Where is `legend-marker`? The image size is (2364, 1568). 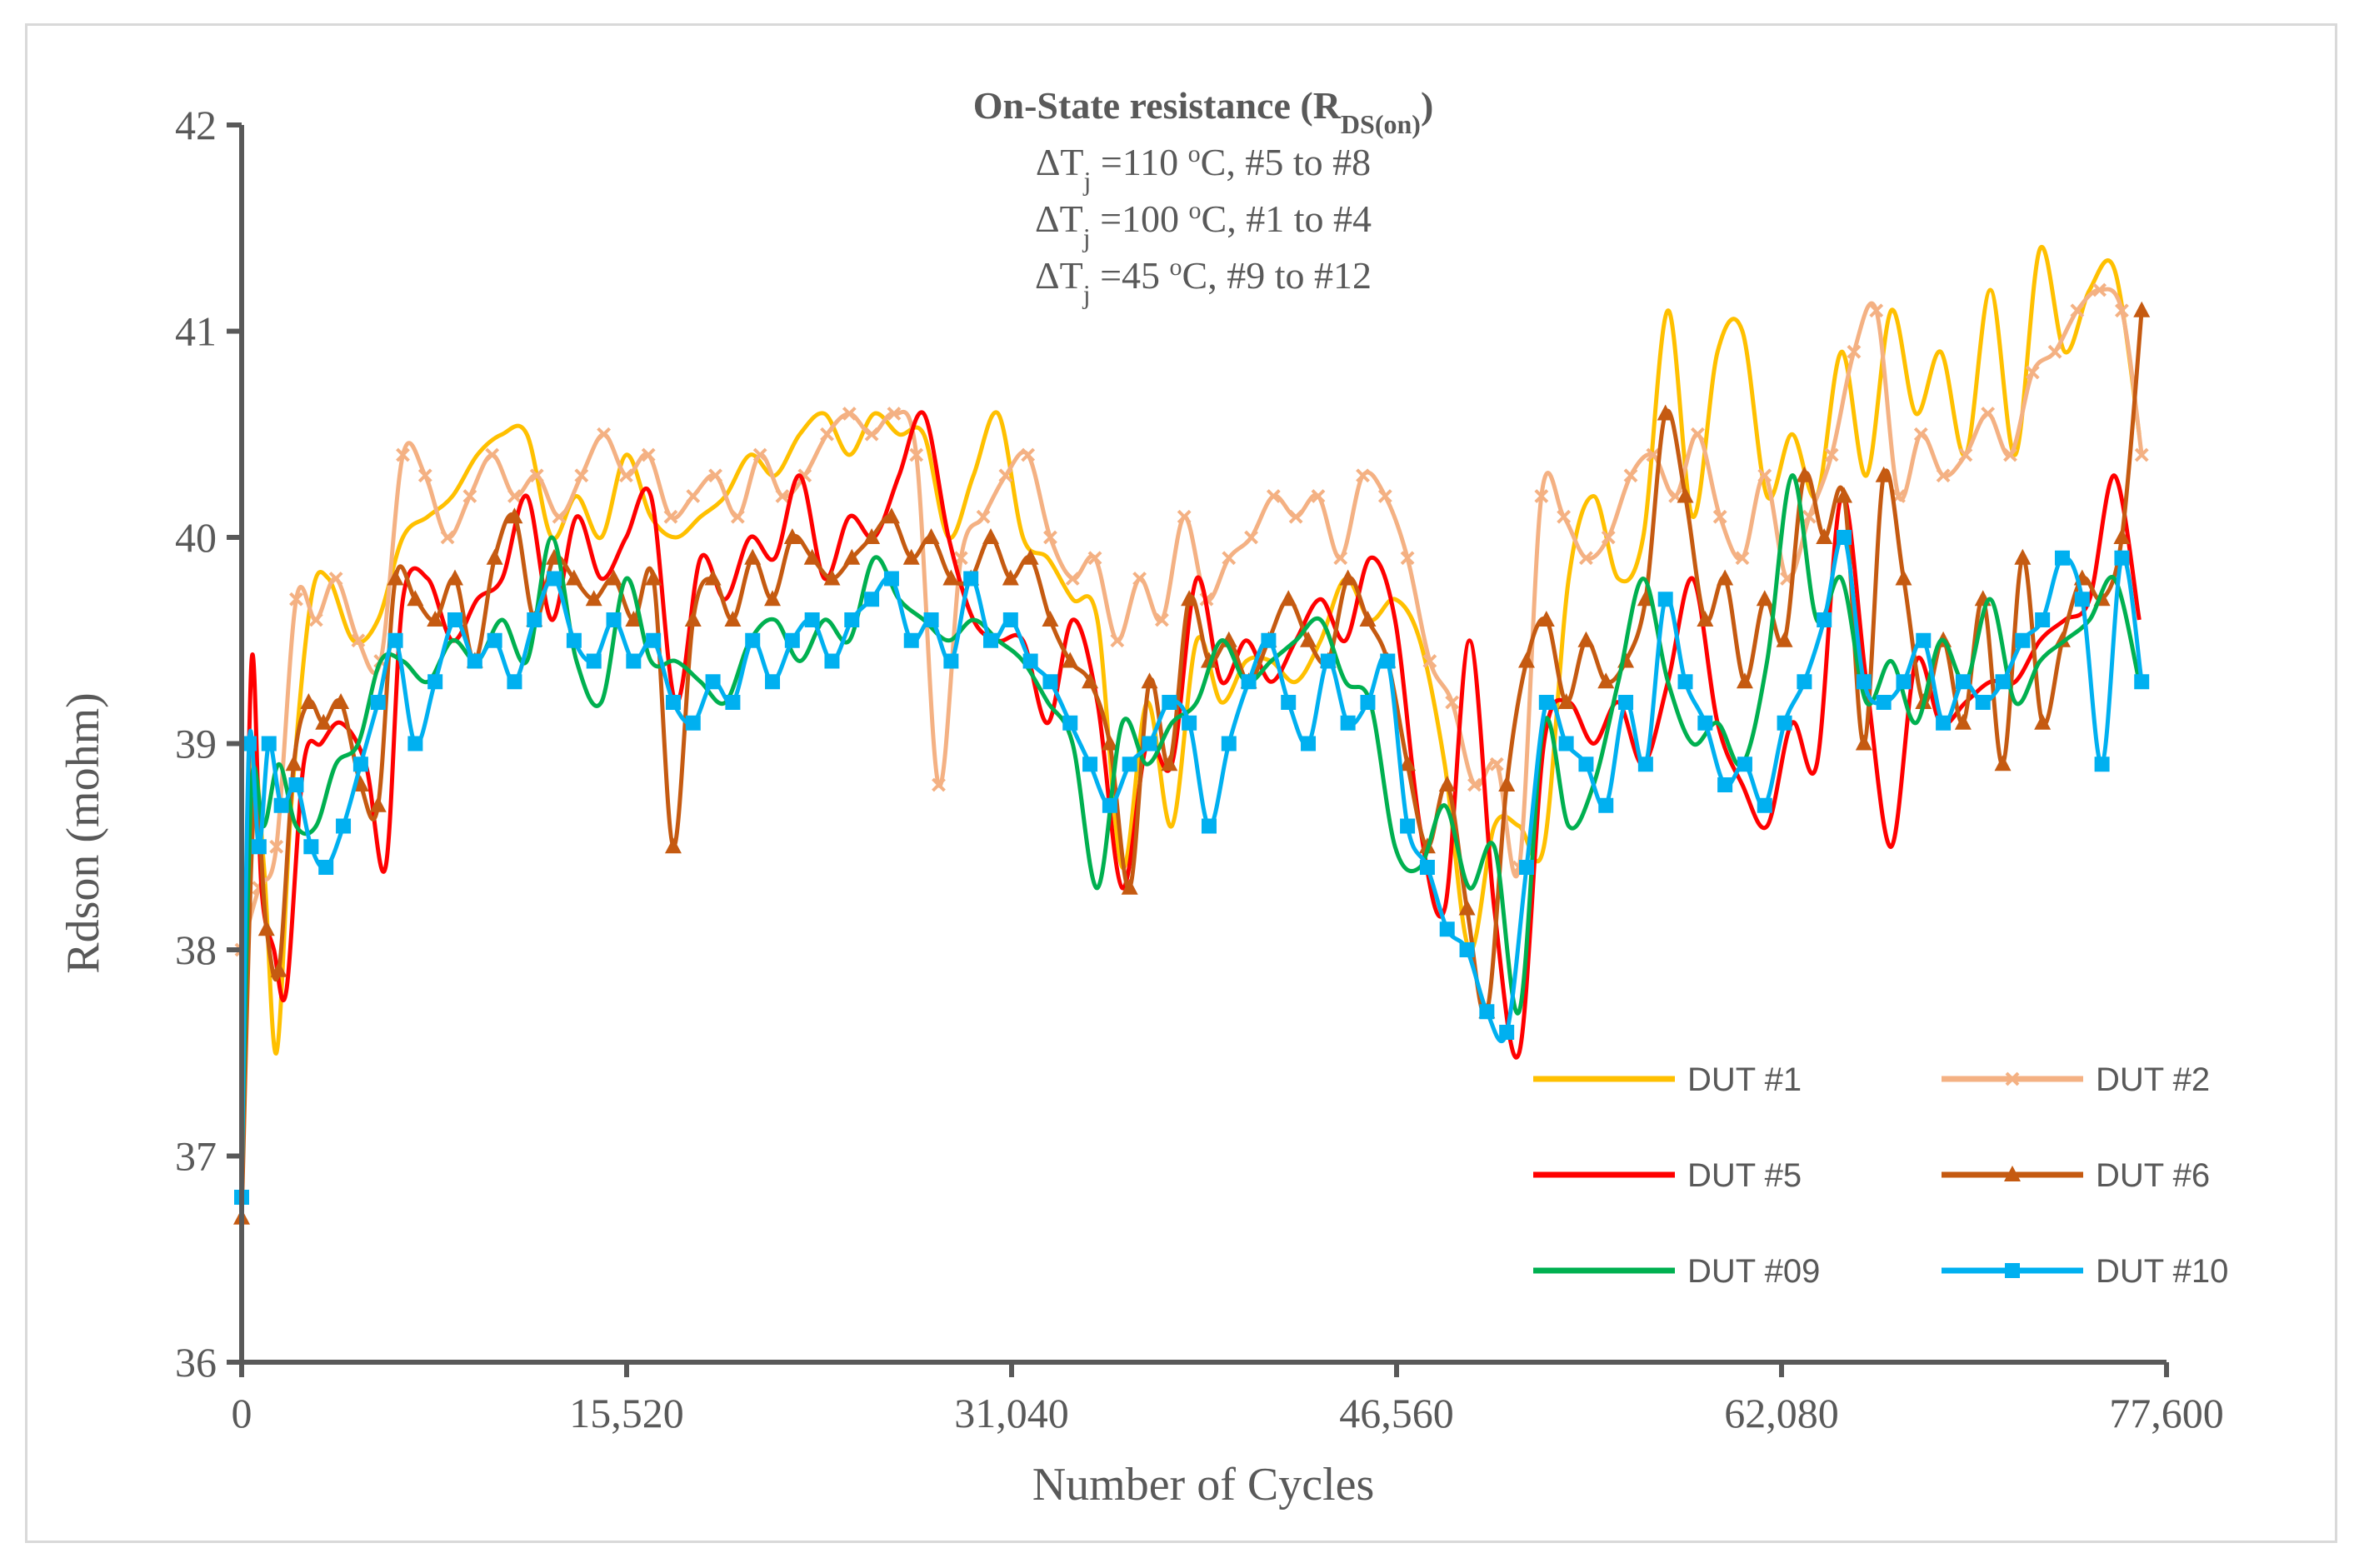
legend-marker is located at coordinates (2012, 1078).